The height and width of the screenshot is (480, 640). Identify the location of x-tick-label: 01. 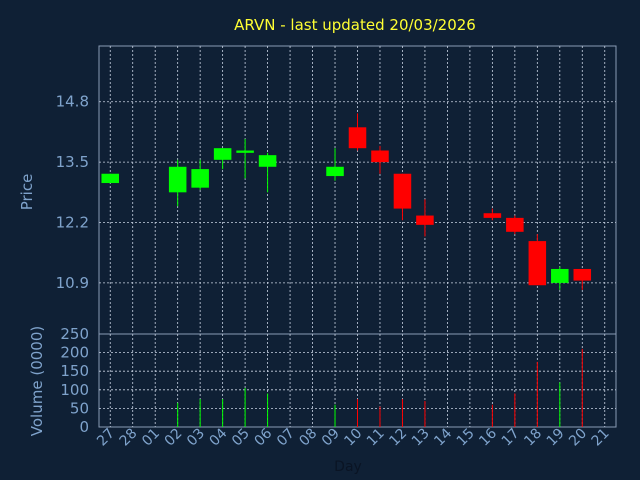
(151, 438).